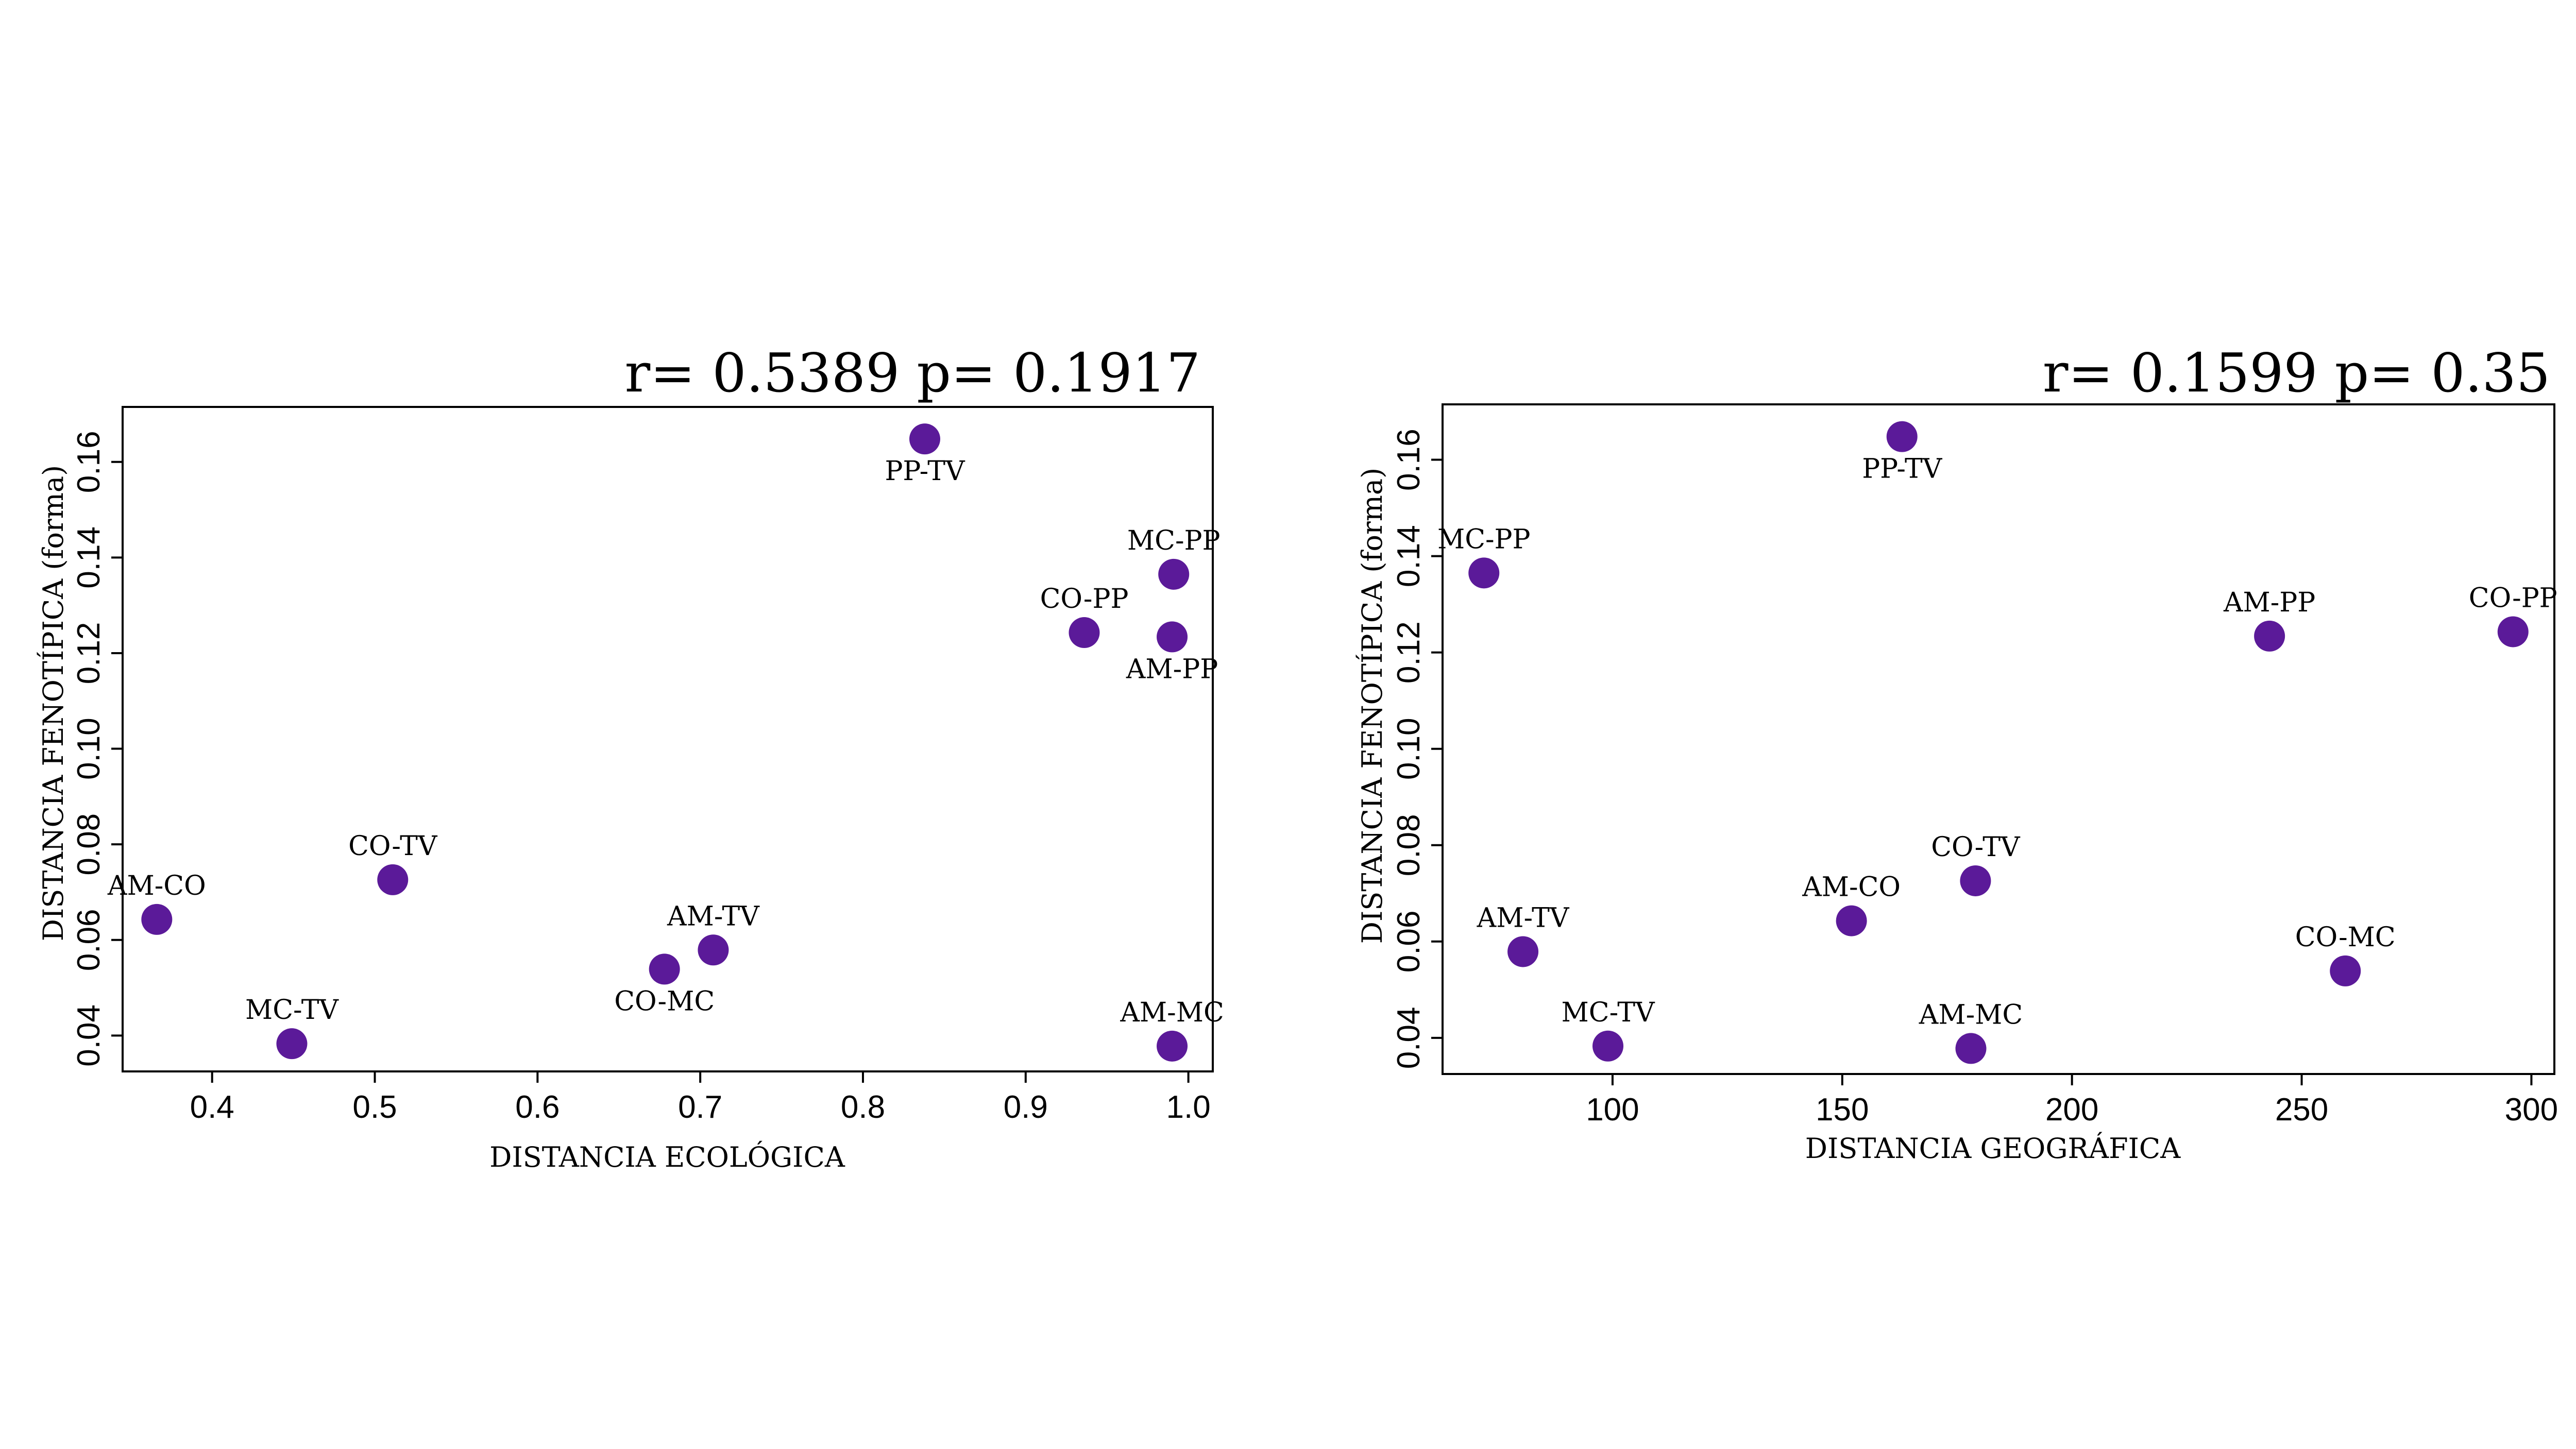 This screenshot has width=2576, height=1449. I want to click on x-tick-label: 1.0, so click(1188, 1107).